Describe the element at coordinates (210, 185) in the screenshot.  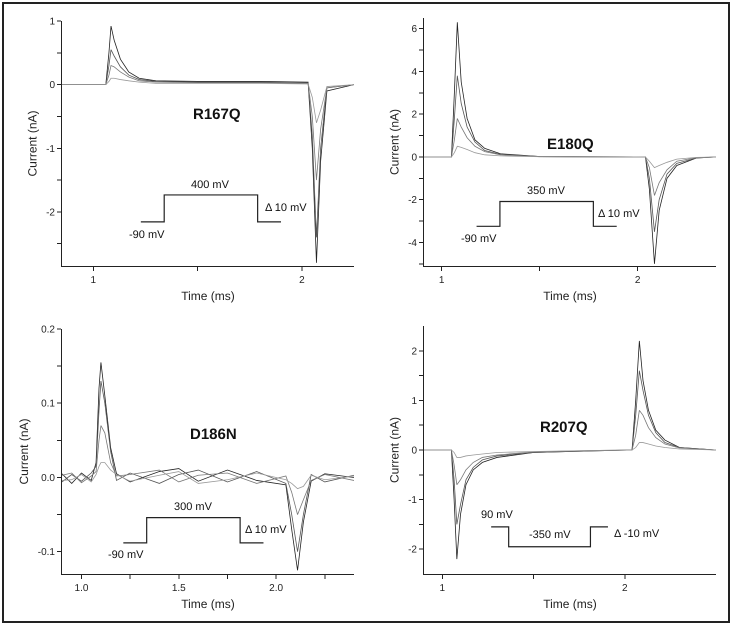
I see `annotation: 400 mV` at that location.